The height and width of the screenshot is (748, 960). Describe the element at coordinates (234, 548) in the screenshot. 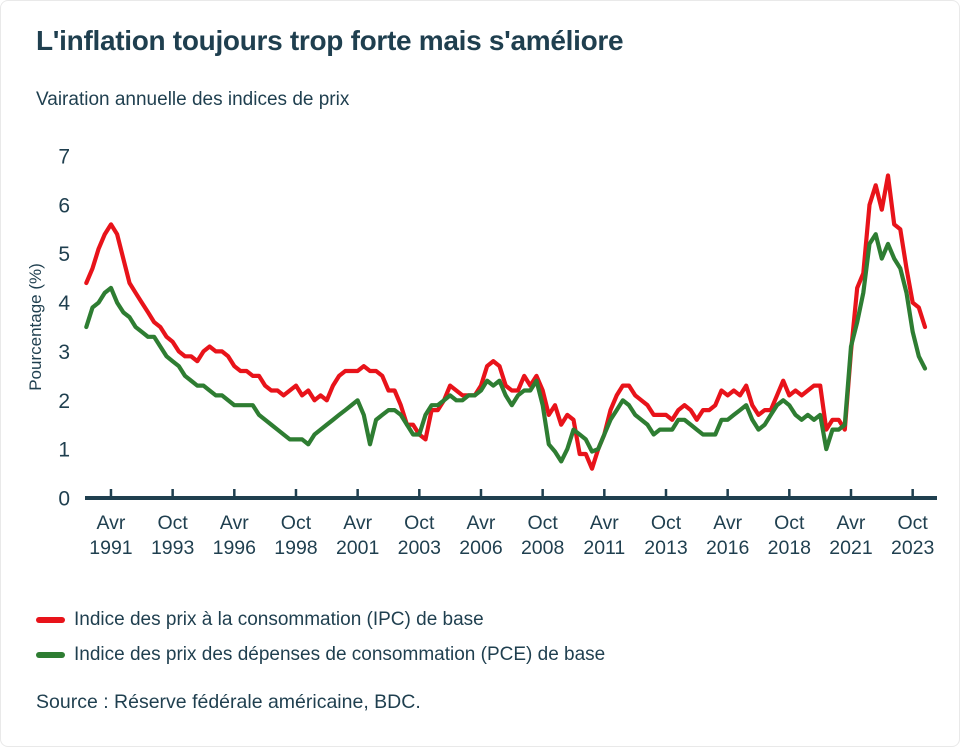

I see `x-tick-label-year: 1996` at that location.